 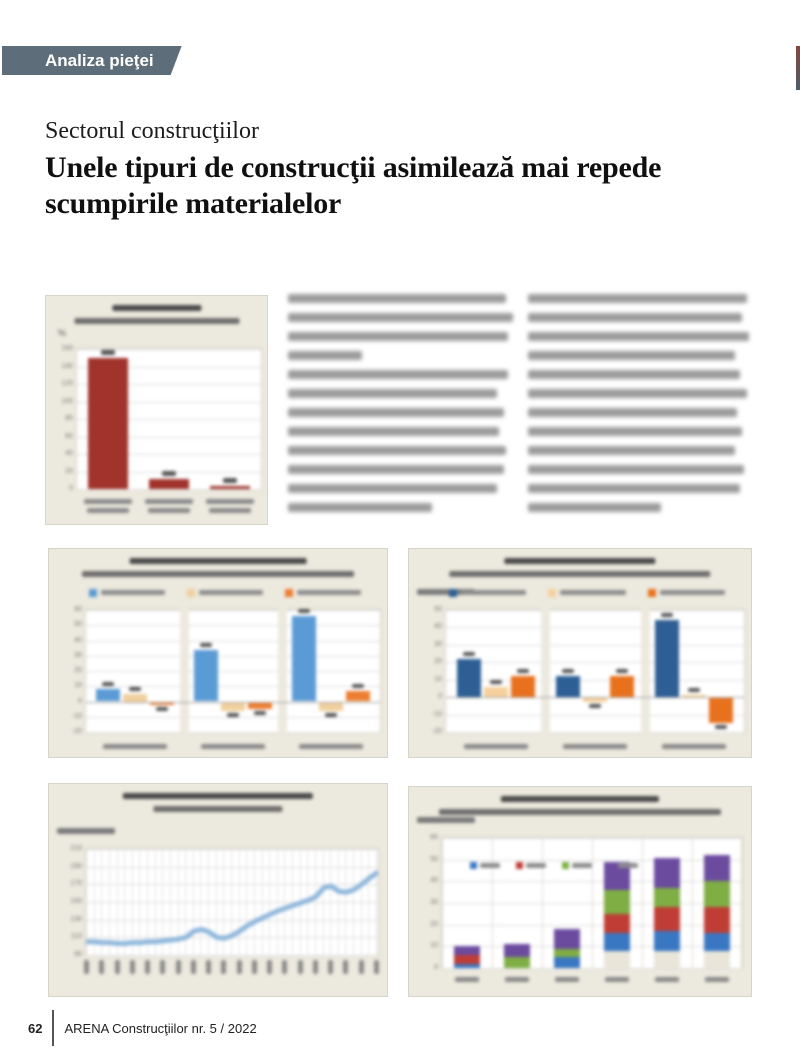 I want to click on magazine-issue: ARENA Construcţiilor nr. 5 / 2022, so click(x=160, y=1028).